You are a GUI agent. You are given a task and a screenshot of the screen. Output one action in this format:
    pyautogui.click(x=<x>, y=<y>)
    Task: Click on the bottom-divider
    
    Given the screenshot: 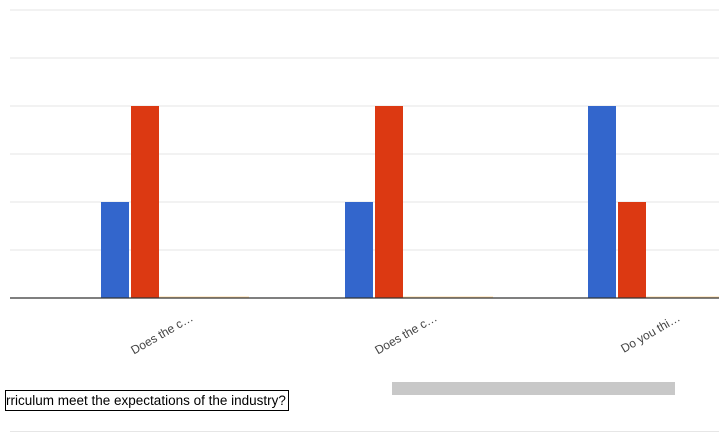 What is the action you would take?
    pyautogui.click(x=364, y=431)
    